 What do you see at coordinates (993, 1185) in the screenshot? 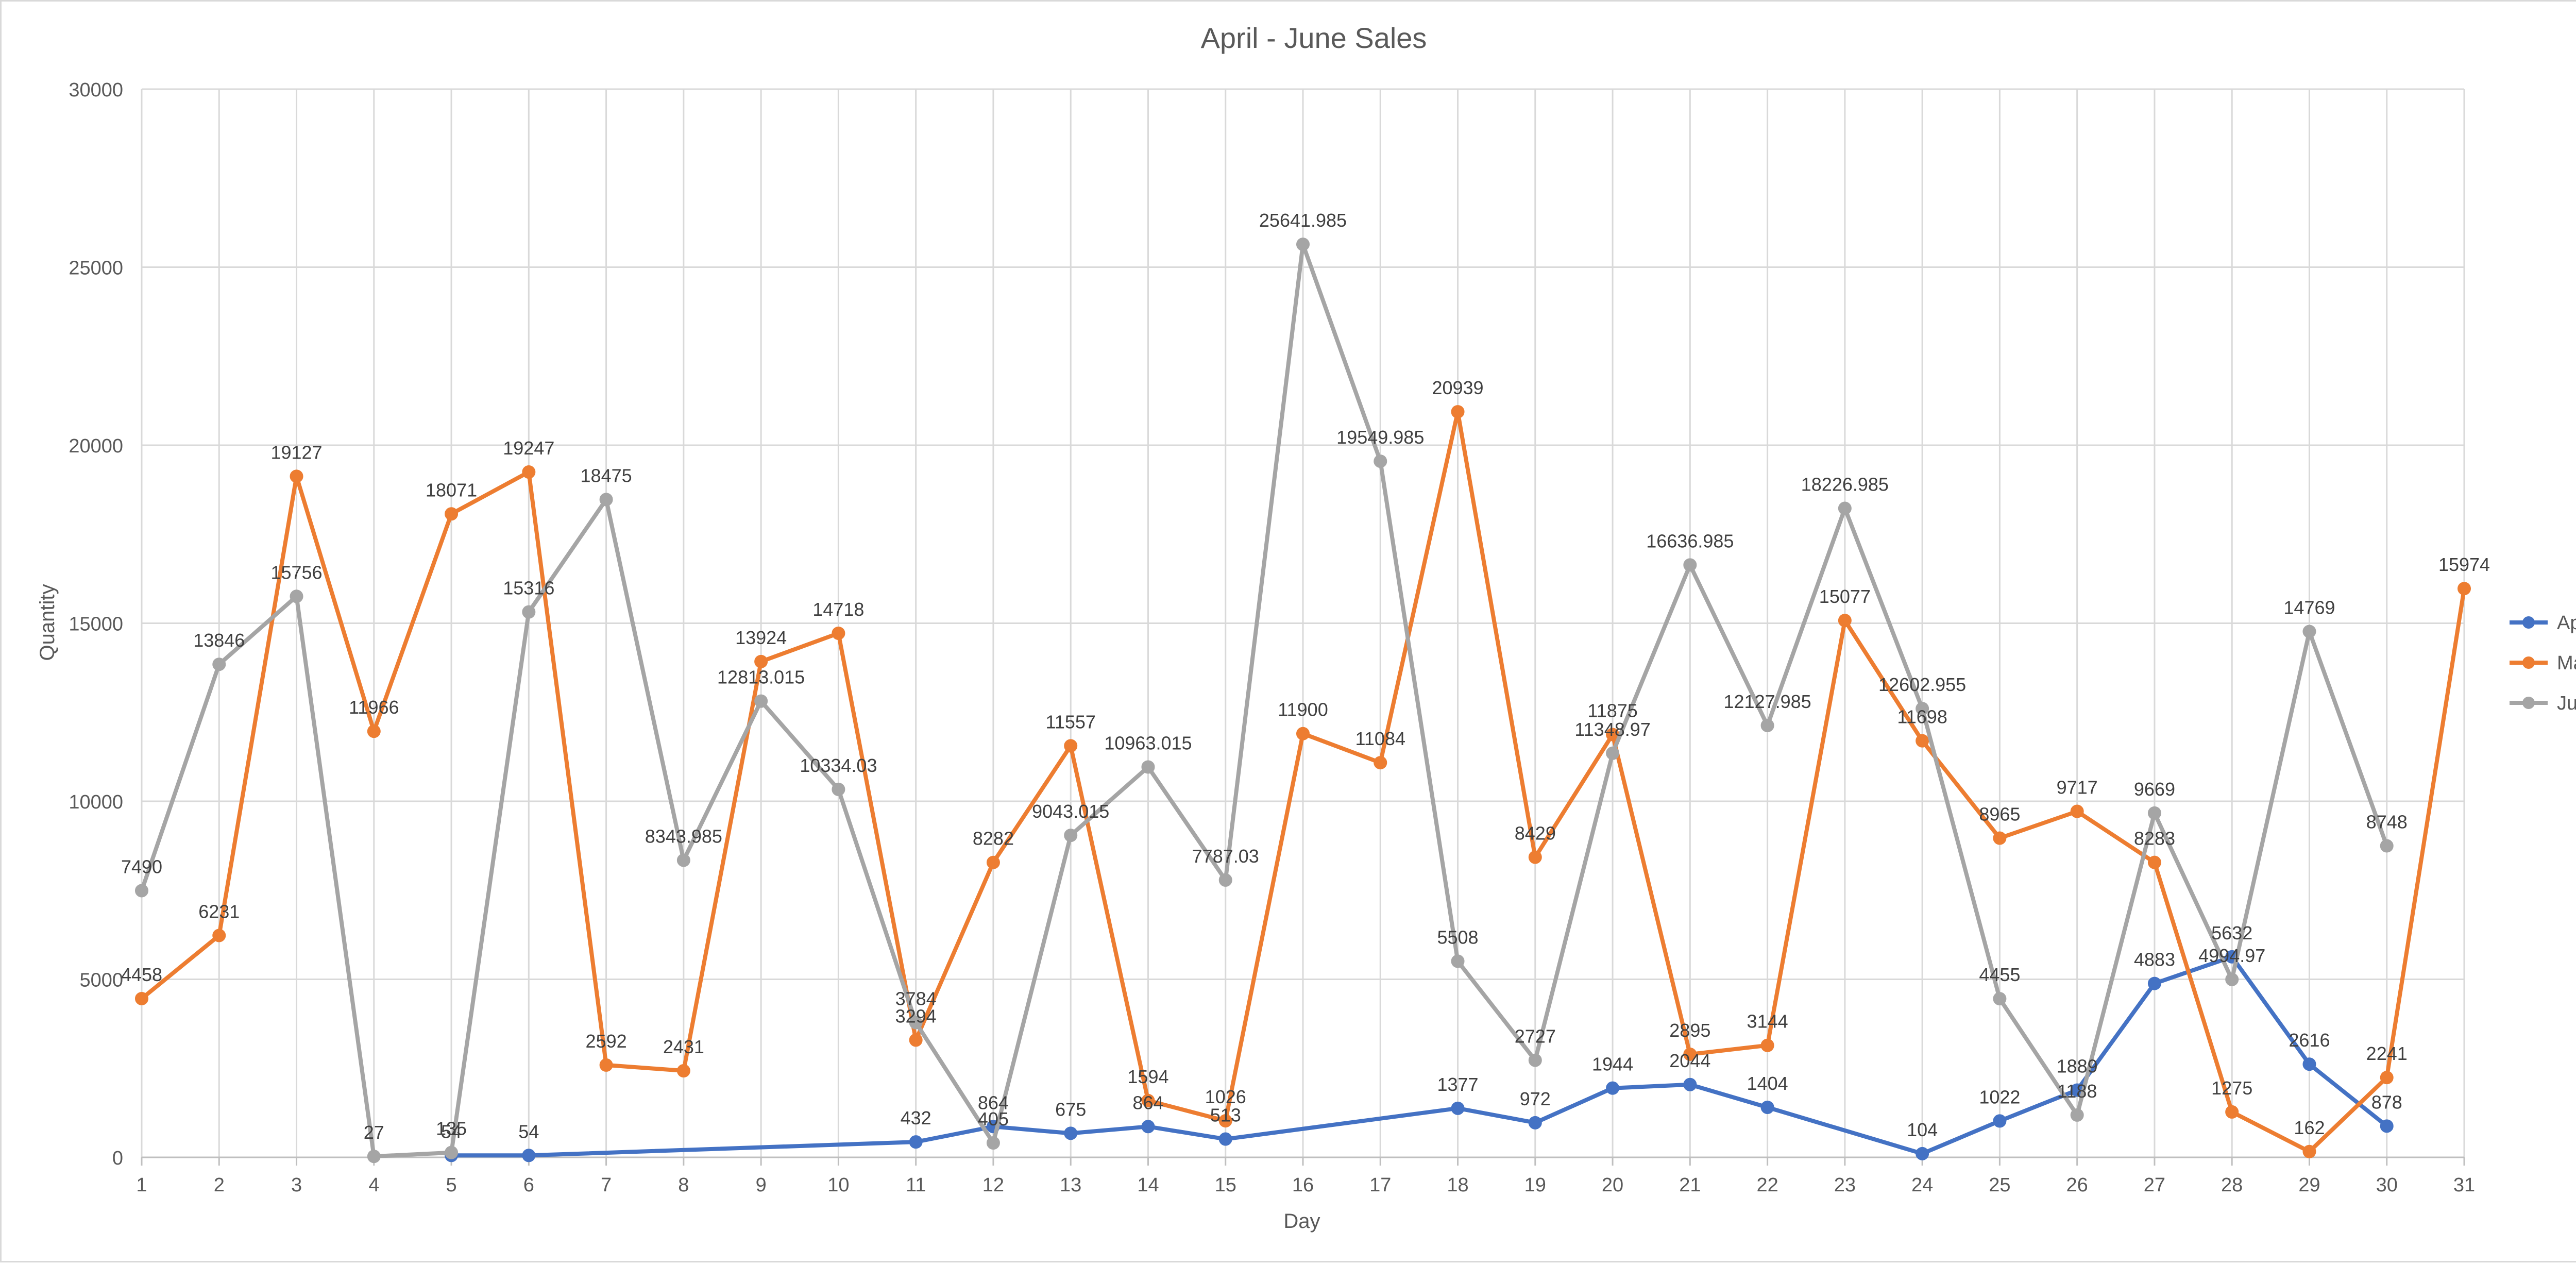
I see `x-tick-label: 12` at bounding box center [993, 1185].